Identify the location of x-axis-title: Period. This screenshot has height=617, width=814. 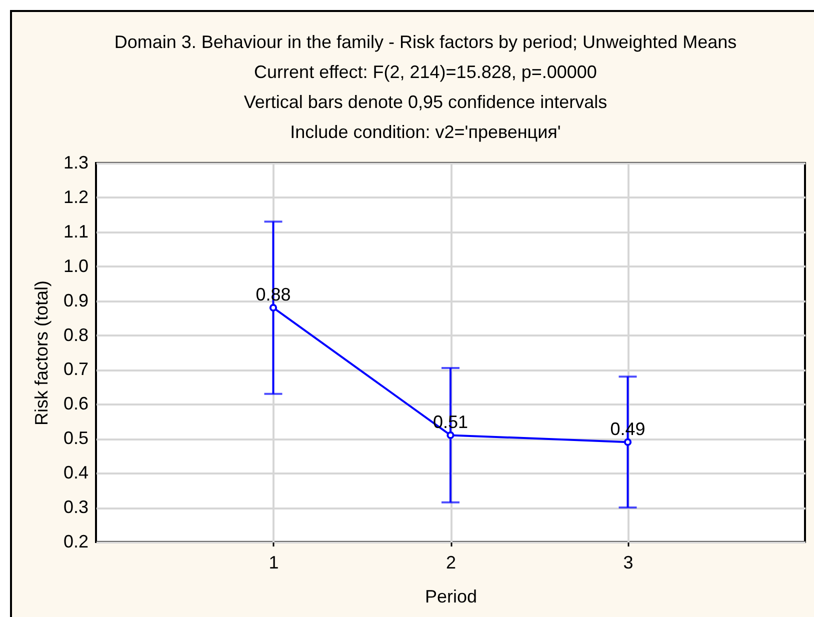
(451, 596).